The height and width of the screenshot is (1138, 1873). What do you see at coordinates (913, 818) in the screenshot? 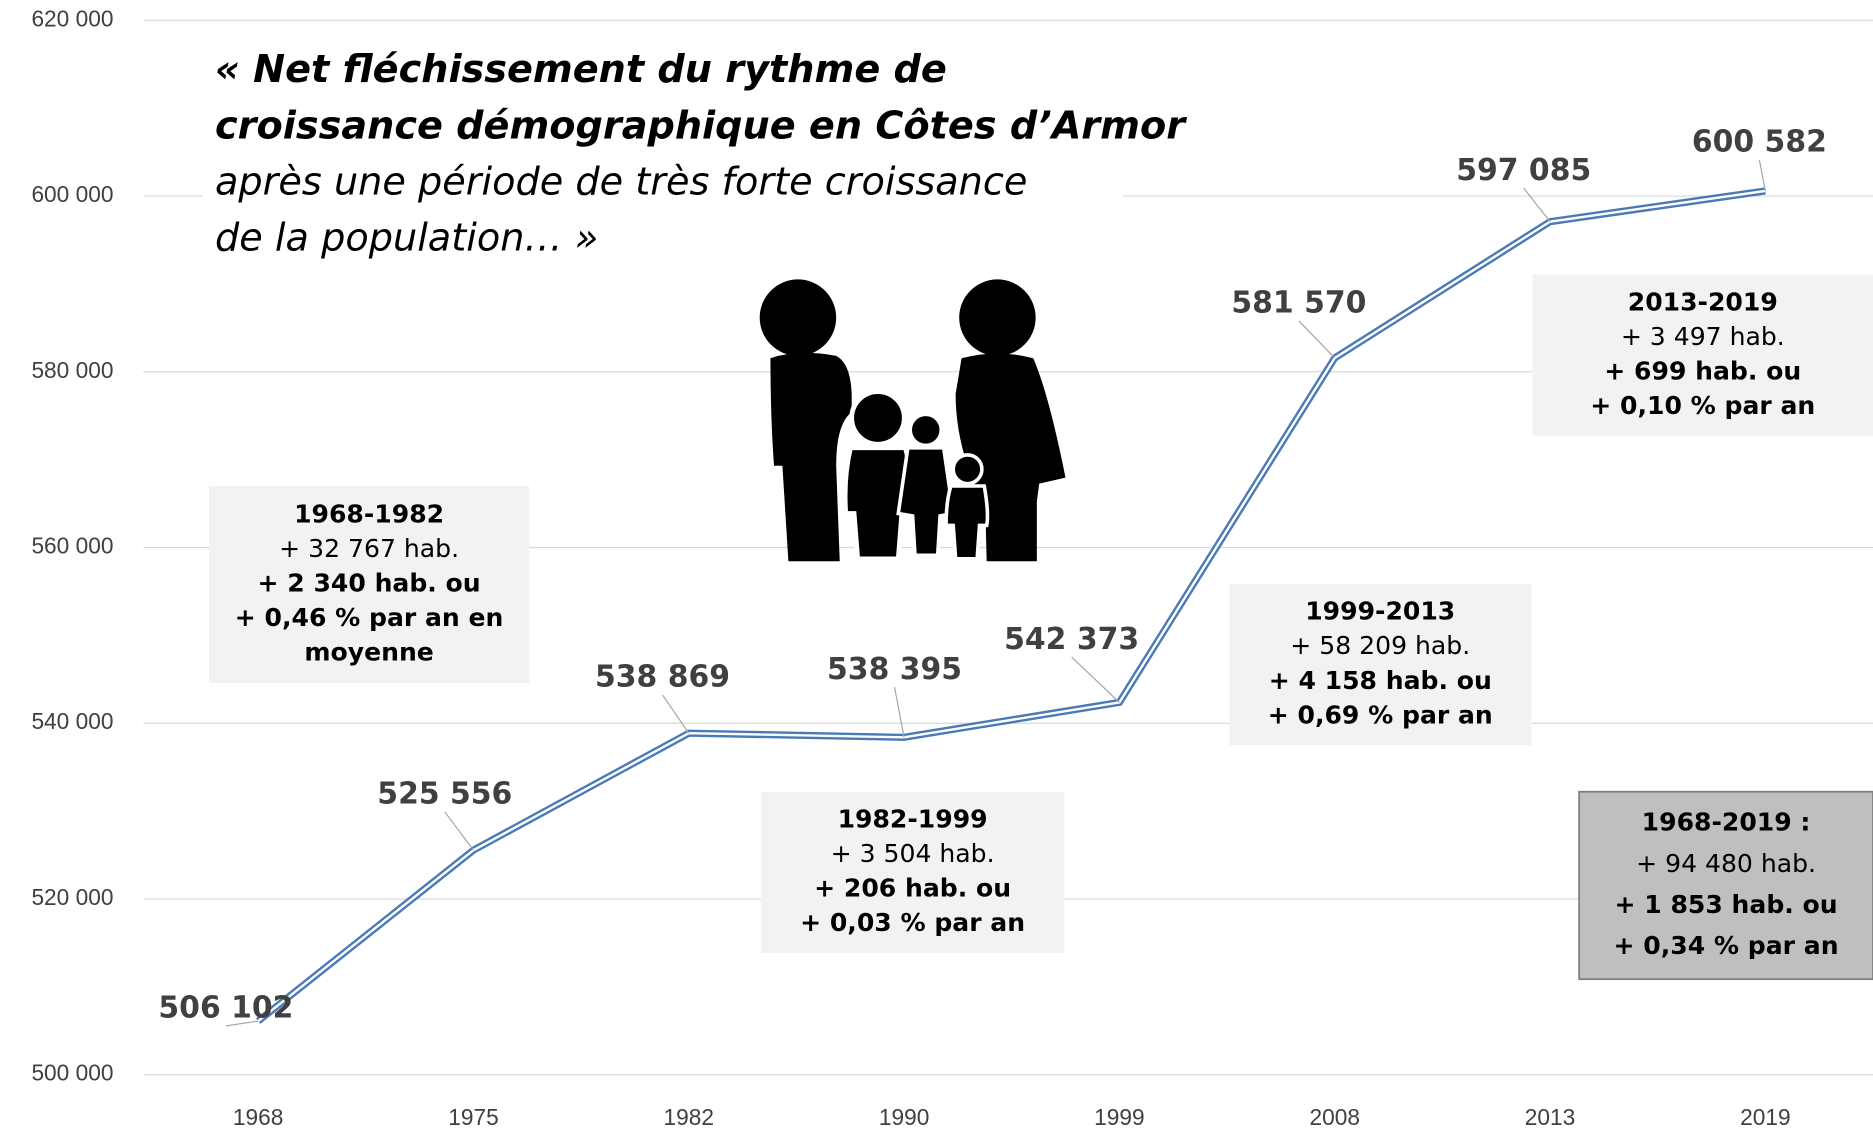
I see `annotation-period: 1982-1999` at bounding box center [913, 818].